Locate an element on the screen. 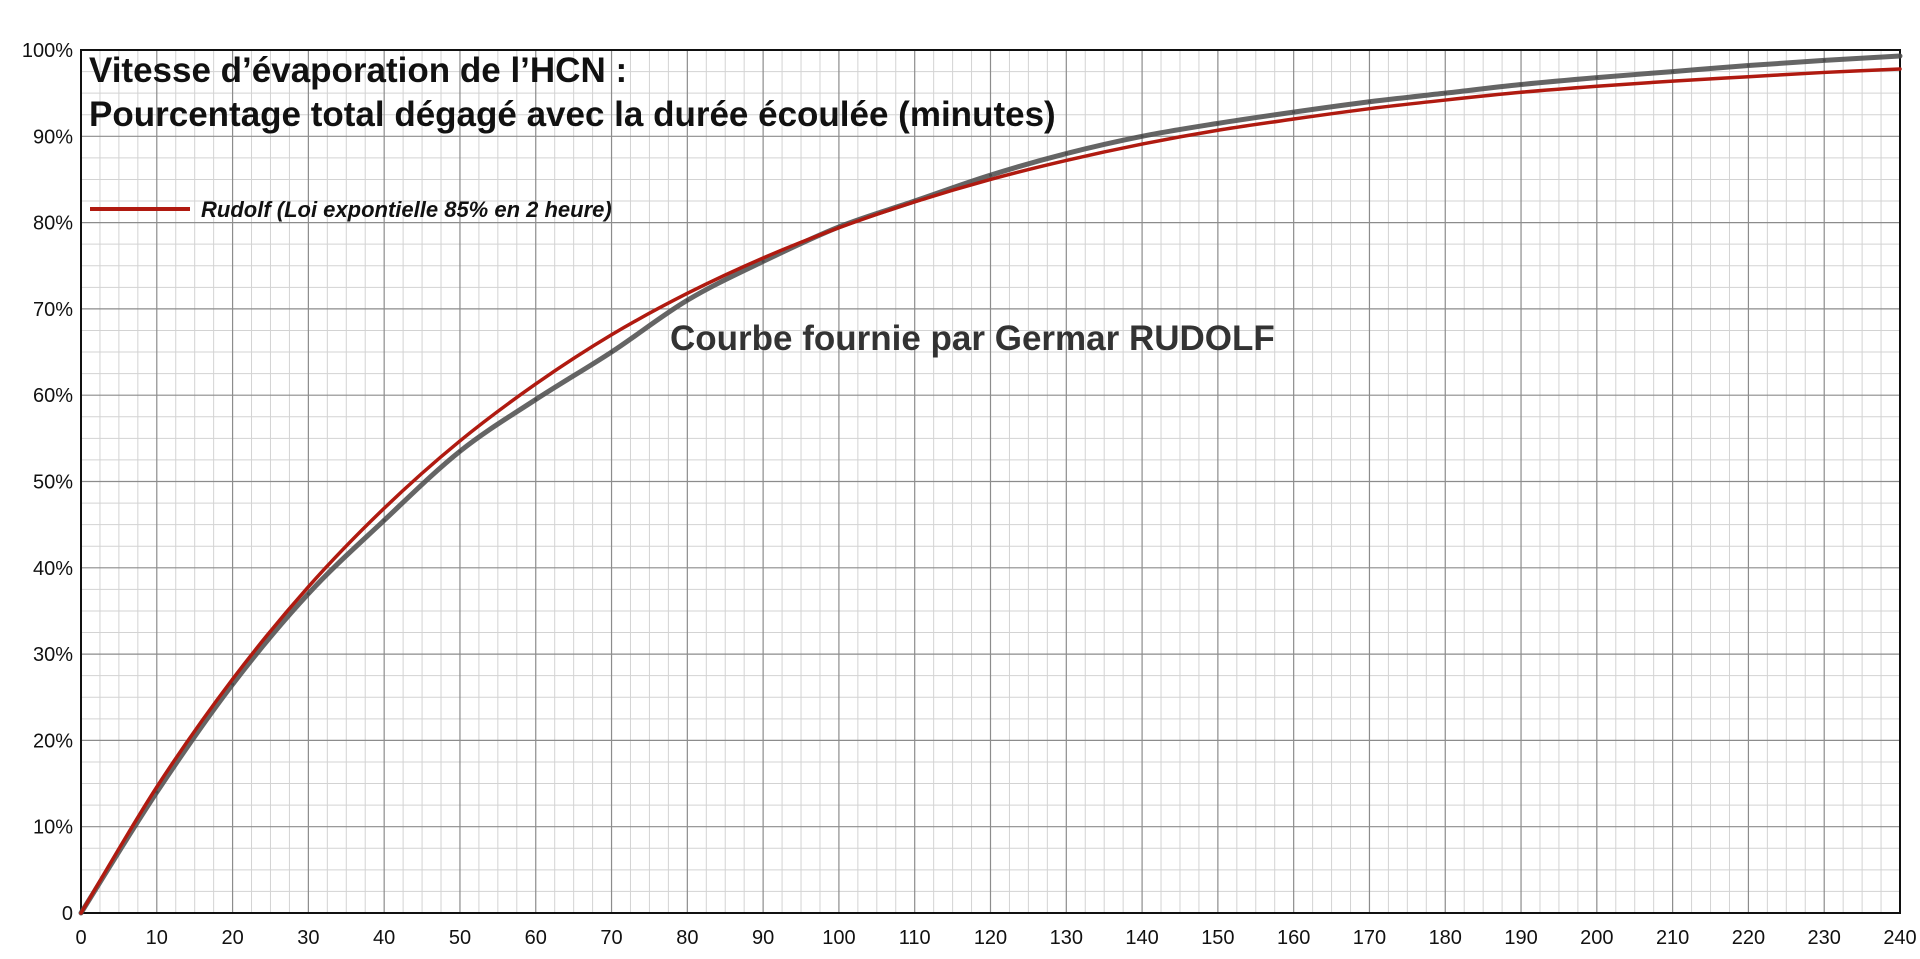  y-tick-label: 80% is located at coordinates (53, 224).